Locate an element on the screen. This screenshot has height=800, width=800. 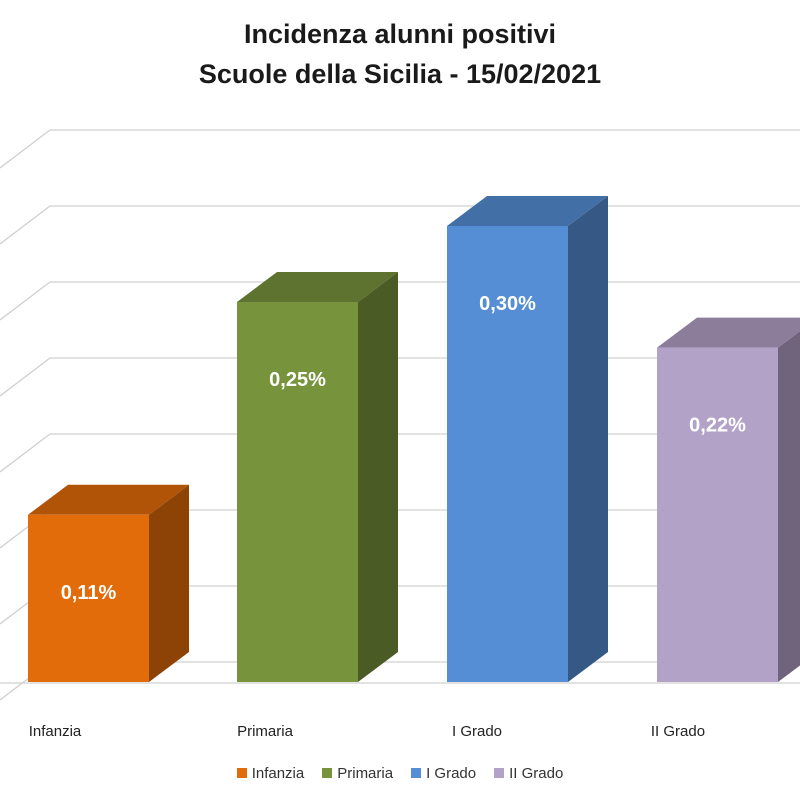
data-label: 0,22% is located at coordinates (717, 426).